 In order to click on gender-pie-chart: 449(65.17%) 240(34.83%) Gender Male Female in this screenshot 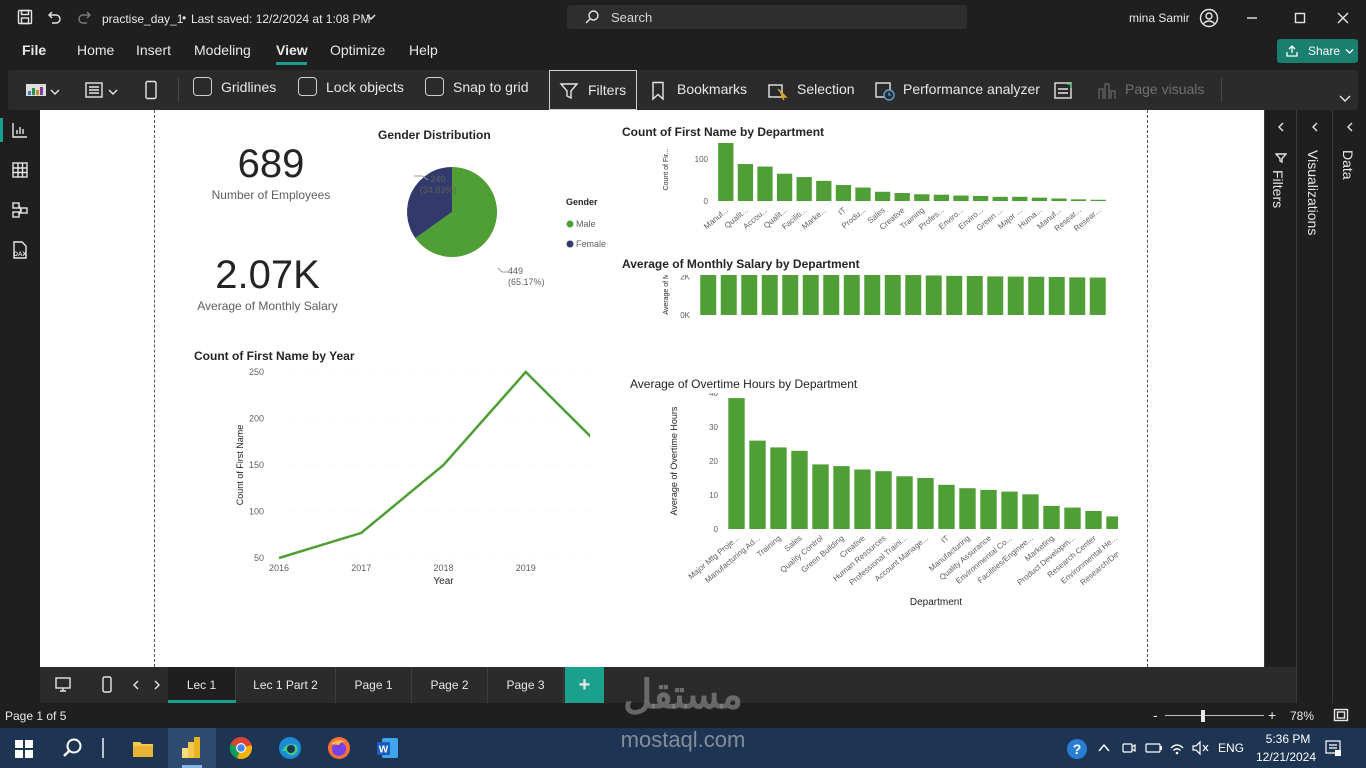, I will do `click(495, 225)`.